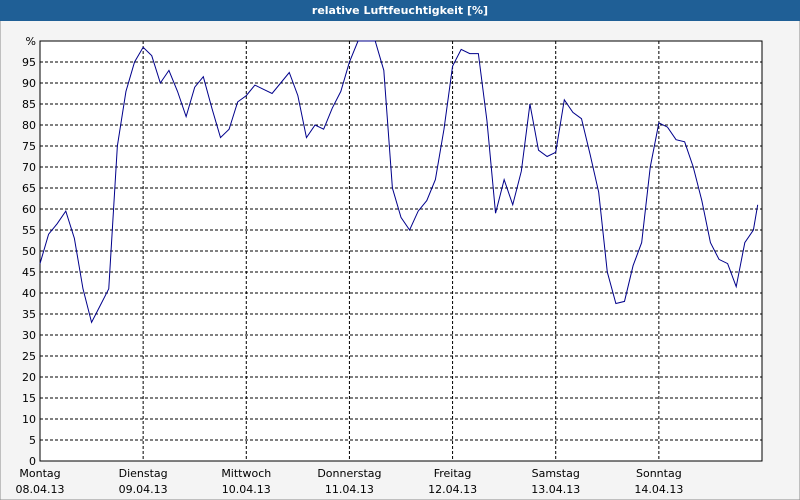 This screenshot has height=500, width=800. I want to click on y-tick-label: 15, so click(29, 398).